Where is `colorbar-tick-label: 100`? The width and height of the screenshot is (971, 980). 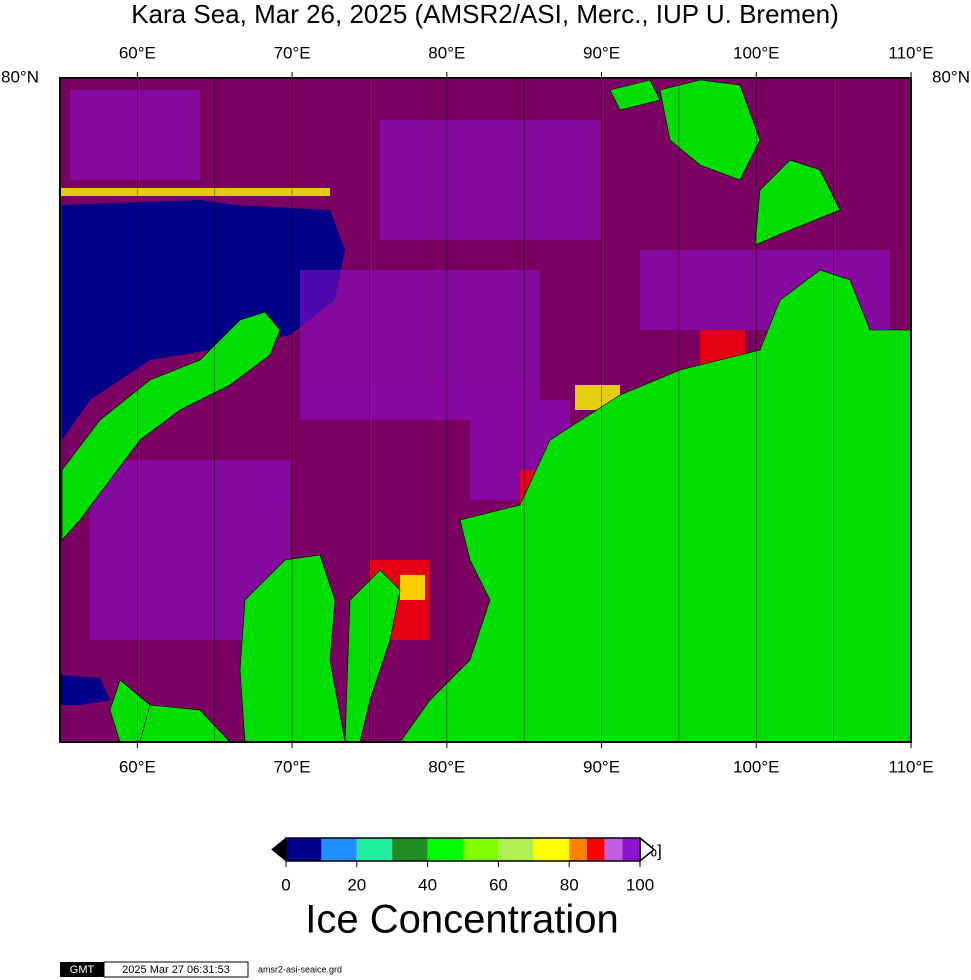 colorbar-tick-label: 100 is located at coordinates (640, 884).